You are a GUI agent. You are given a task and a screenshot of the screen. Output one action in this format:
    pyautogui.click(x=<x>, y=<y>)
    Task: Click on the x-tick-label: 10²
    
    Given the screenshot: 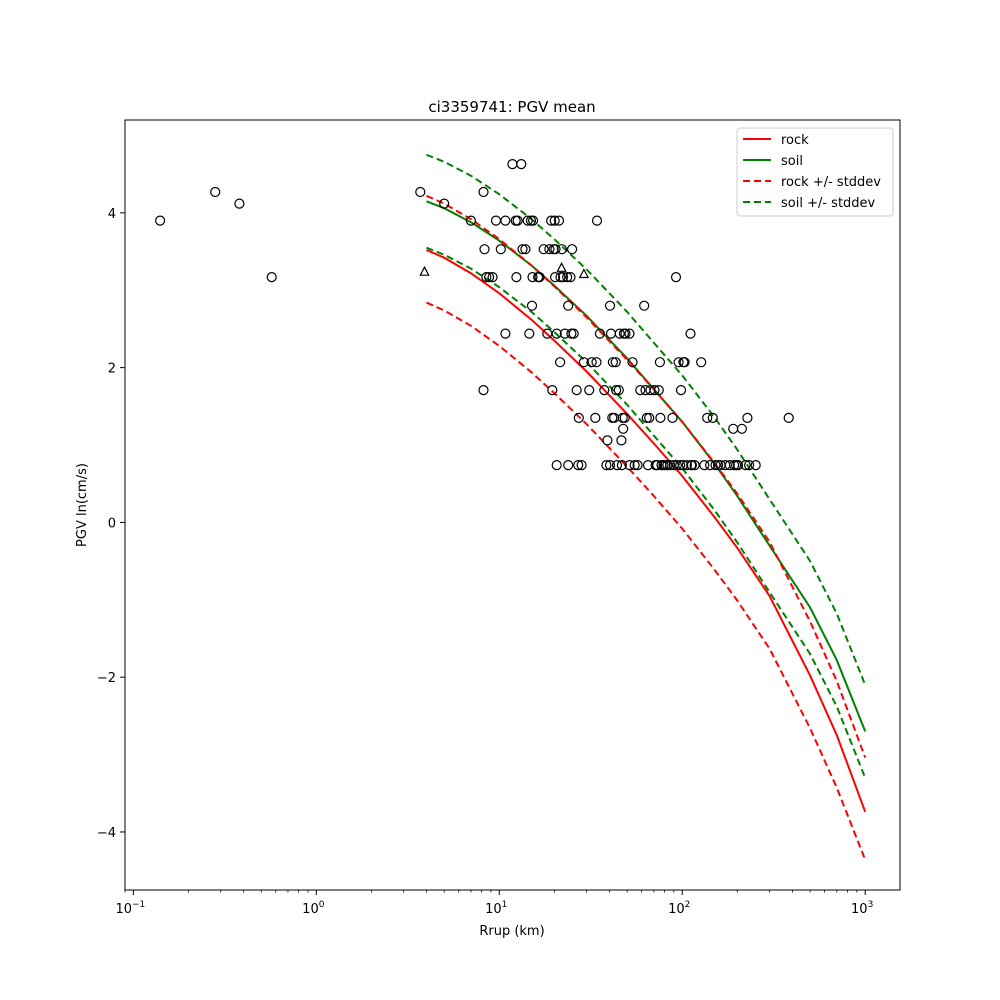 What is the action you would take?
    pyautogui.click(x=679, y=908)
    